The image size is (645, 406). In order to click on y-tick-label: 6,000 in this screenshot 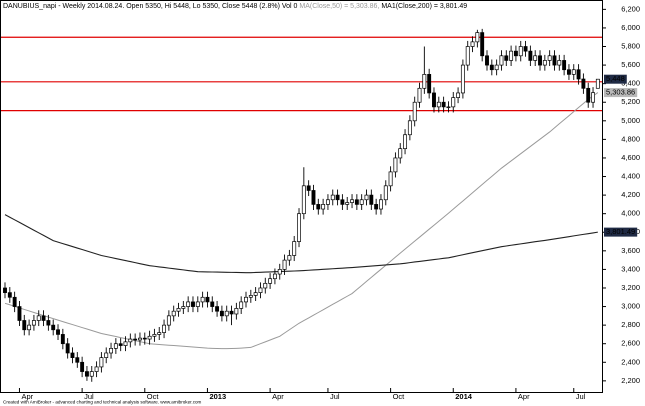, I will do `click(630, 27)`.